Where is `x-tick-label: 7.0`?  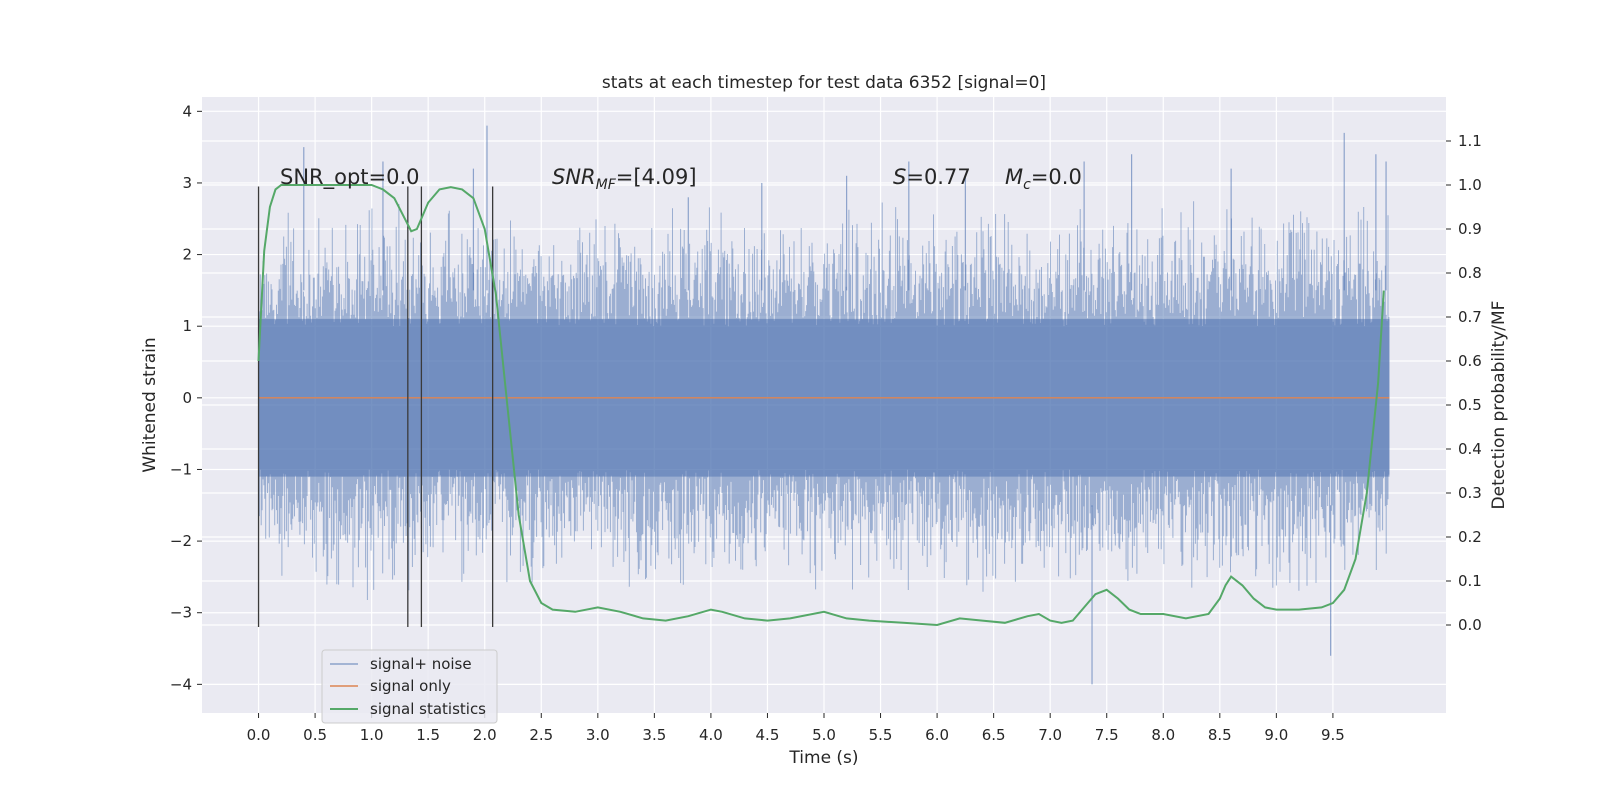
x-tick-label: 7.0 is located at coordinates (1050, 735).